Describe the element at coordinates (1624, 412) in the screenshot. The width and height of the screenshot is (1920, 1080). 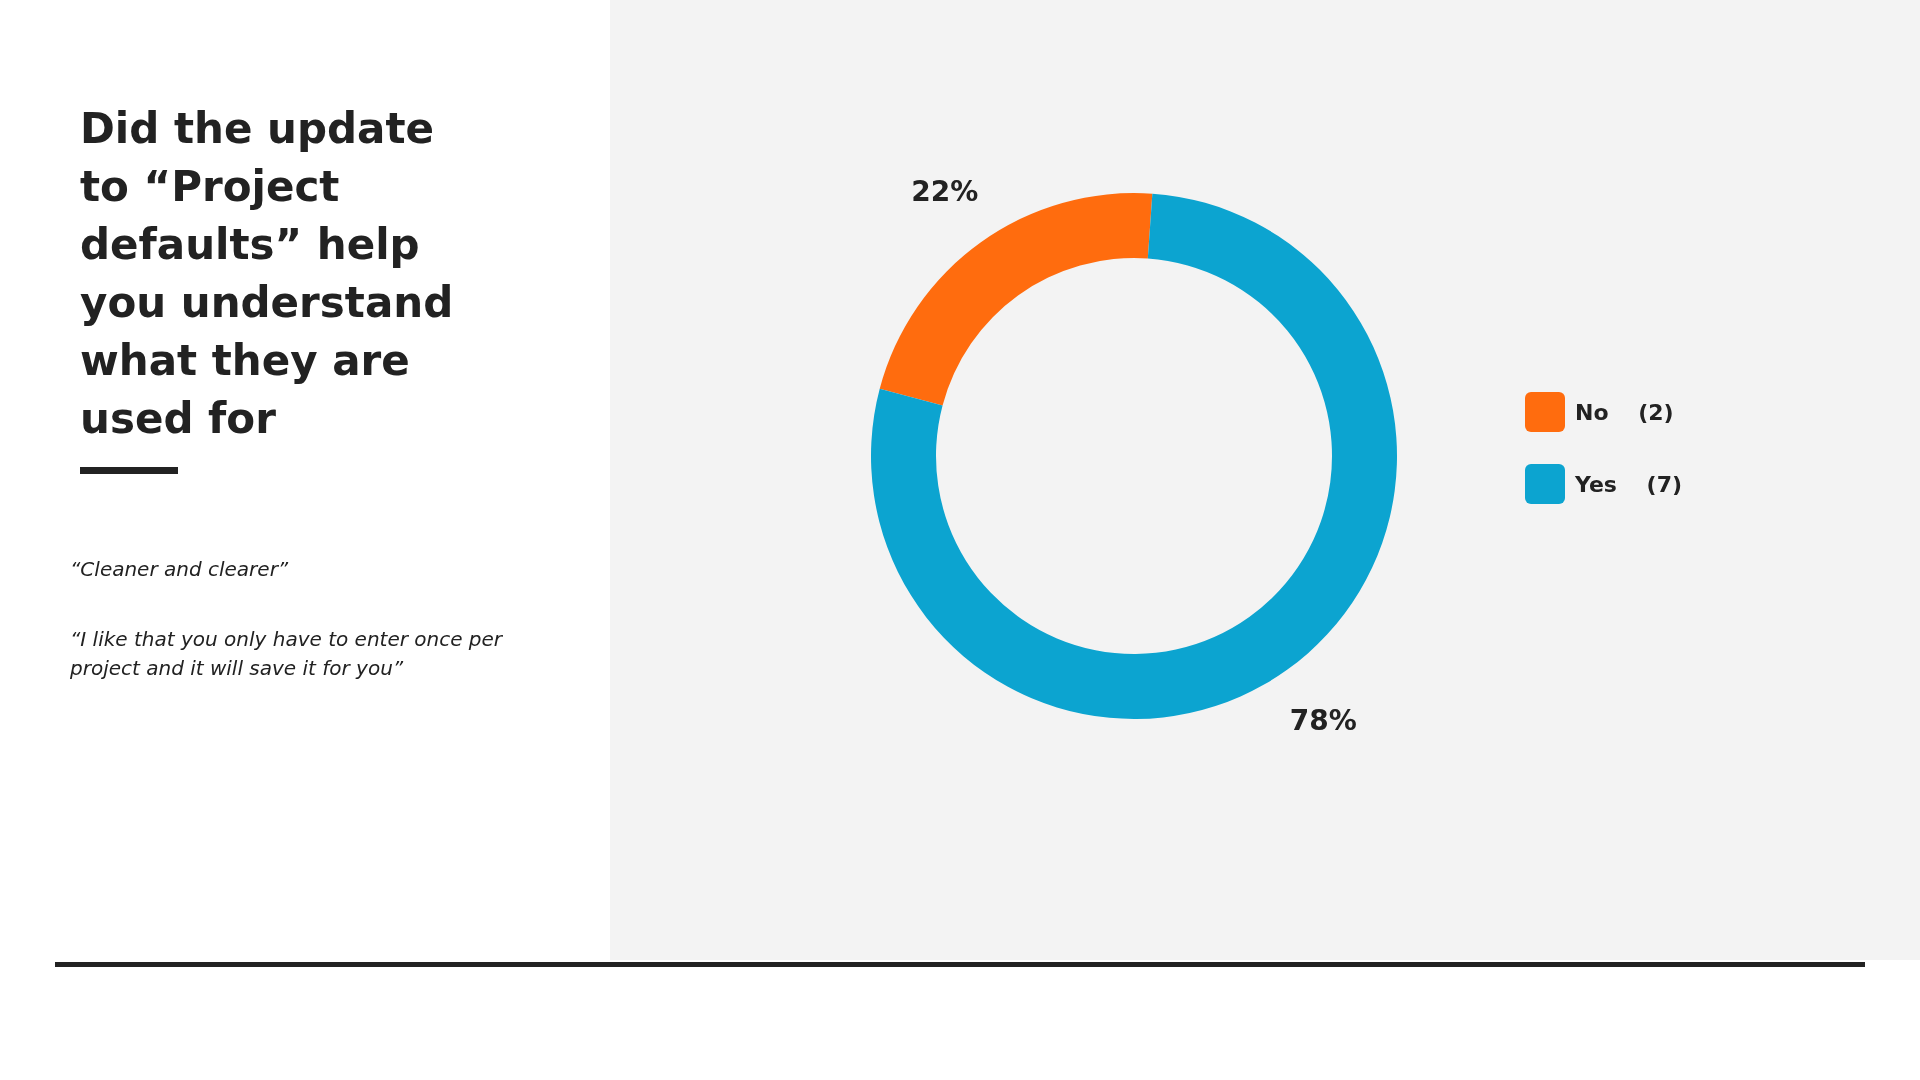
I see `legend-label: No (2)` at that location.